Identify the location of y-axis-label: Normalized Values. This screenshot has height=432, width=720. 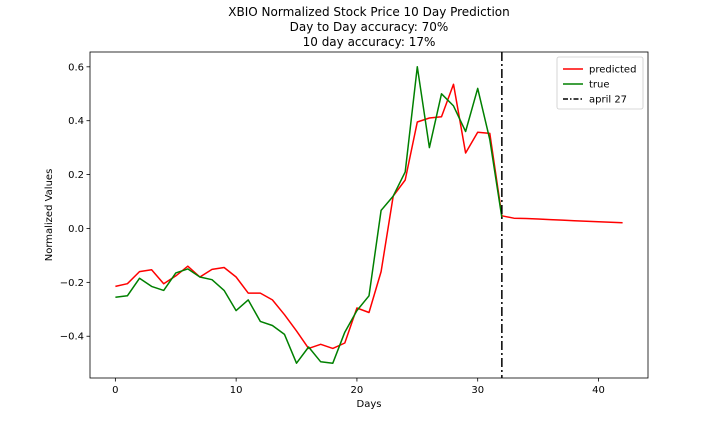
(49, 215).